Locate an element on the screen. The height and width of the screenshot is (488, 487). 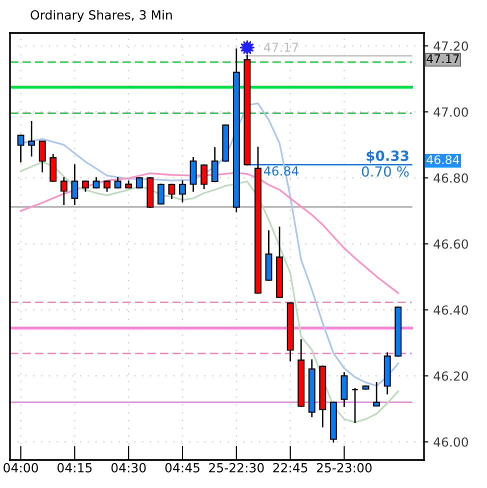
x-tick-label: 25-23:00 is located at coordinates (344, 467).